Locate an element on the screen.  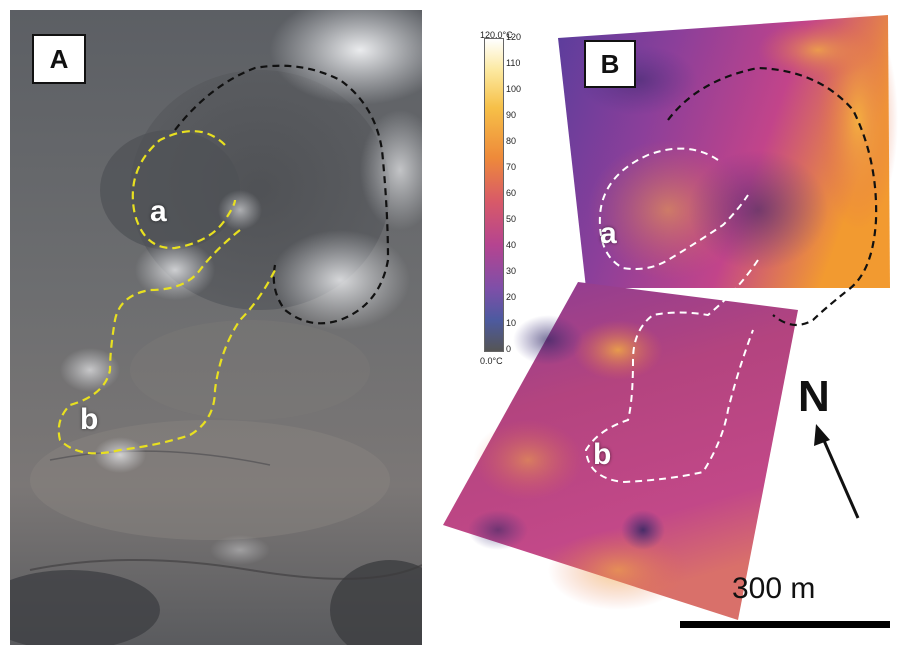
colorbar-tick: 0 is located at coordinates (509, 349).